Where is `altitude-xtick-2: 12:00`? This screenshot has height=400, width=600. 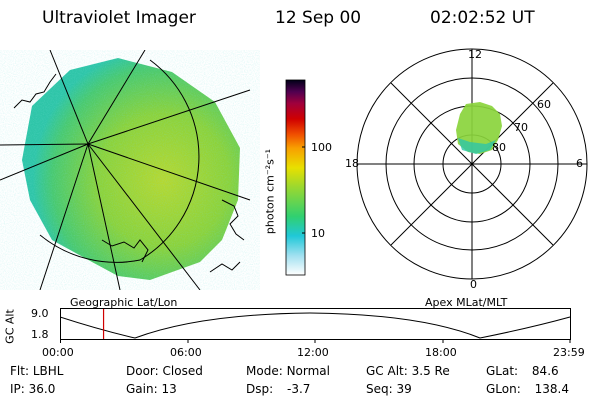 altitude-xtick-2: 12:00 is located at coordinates (313, 352).